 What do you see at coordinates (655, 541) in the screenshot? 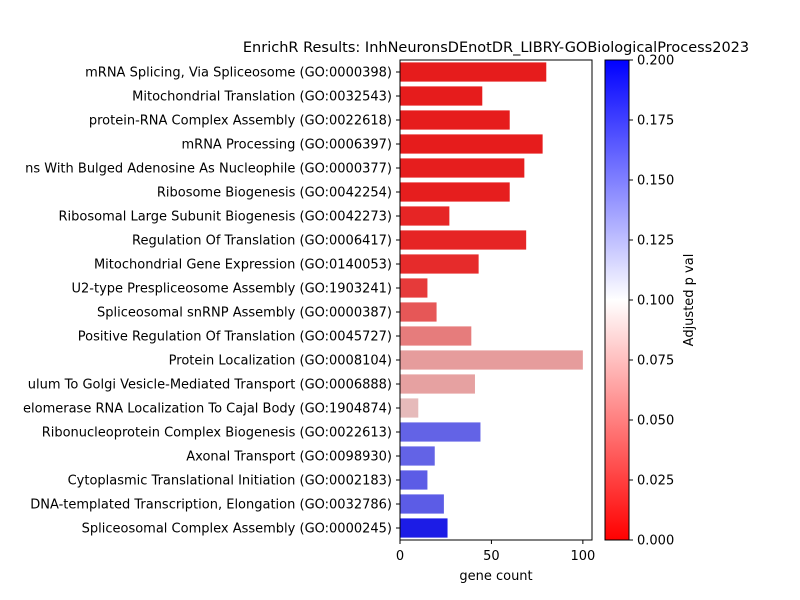
I see `colorbar-tick-label: 0.000` at bounding box center [655, 541].